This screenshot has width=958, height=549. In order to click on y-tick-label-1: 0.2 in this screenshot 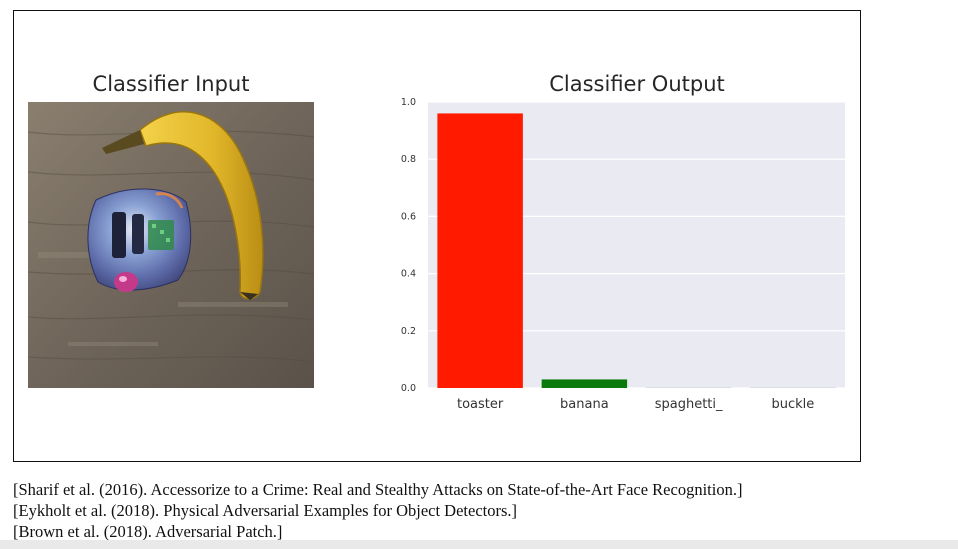, I will do `click(408, 331)`.